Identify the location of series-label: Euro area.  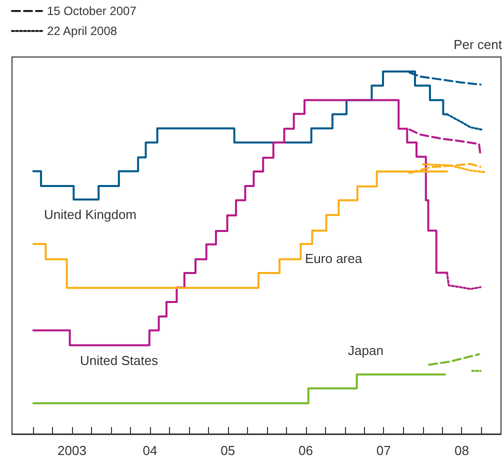
(334, 258).